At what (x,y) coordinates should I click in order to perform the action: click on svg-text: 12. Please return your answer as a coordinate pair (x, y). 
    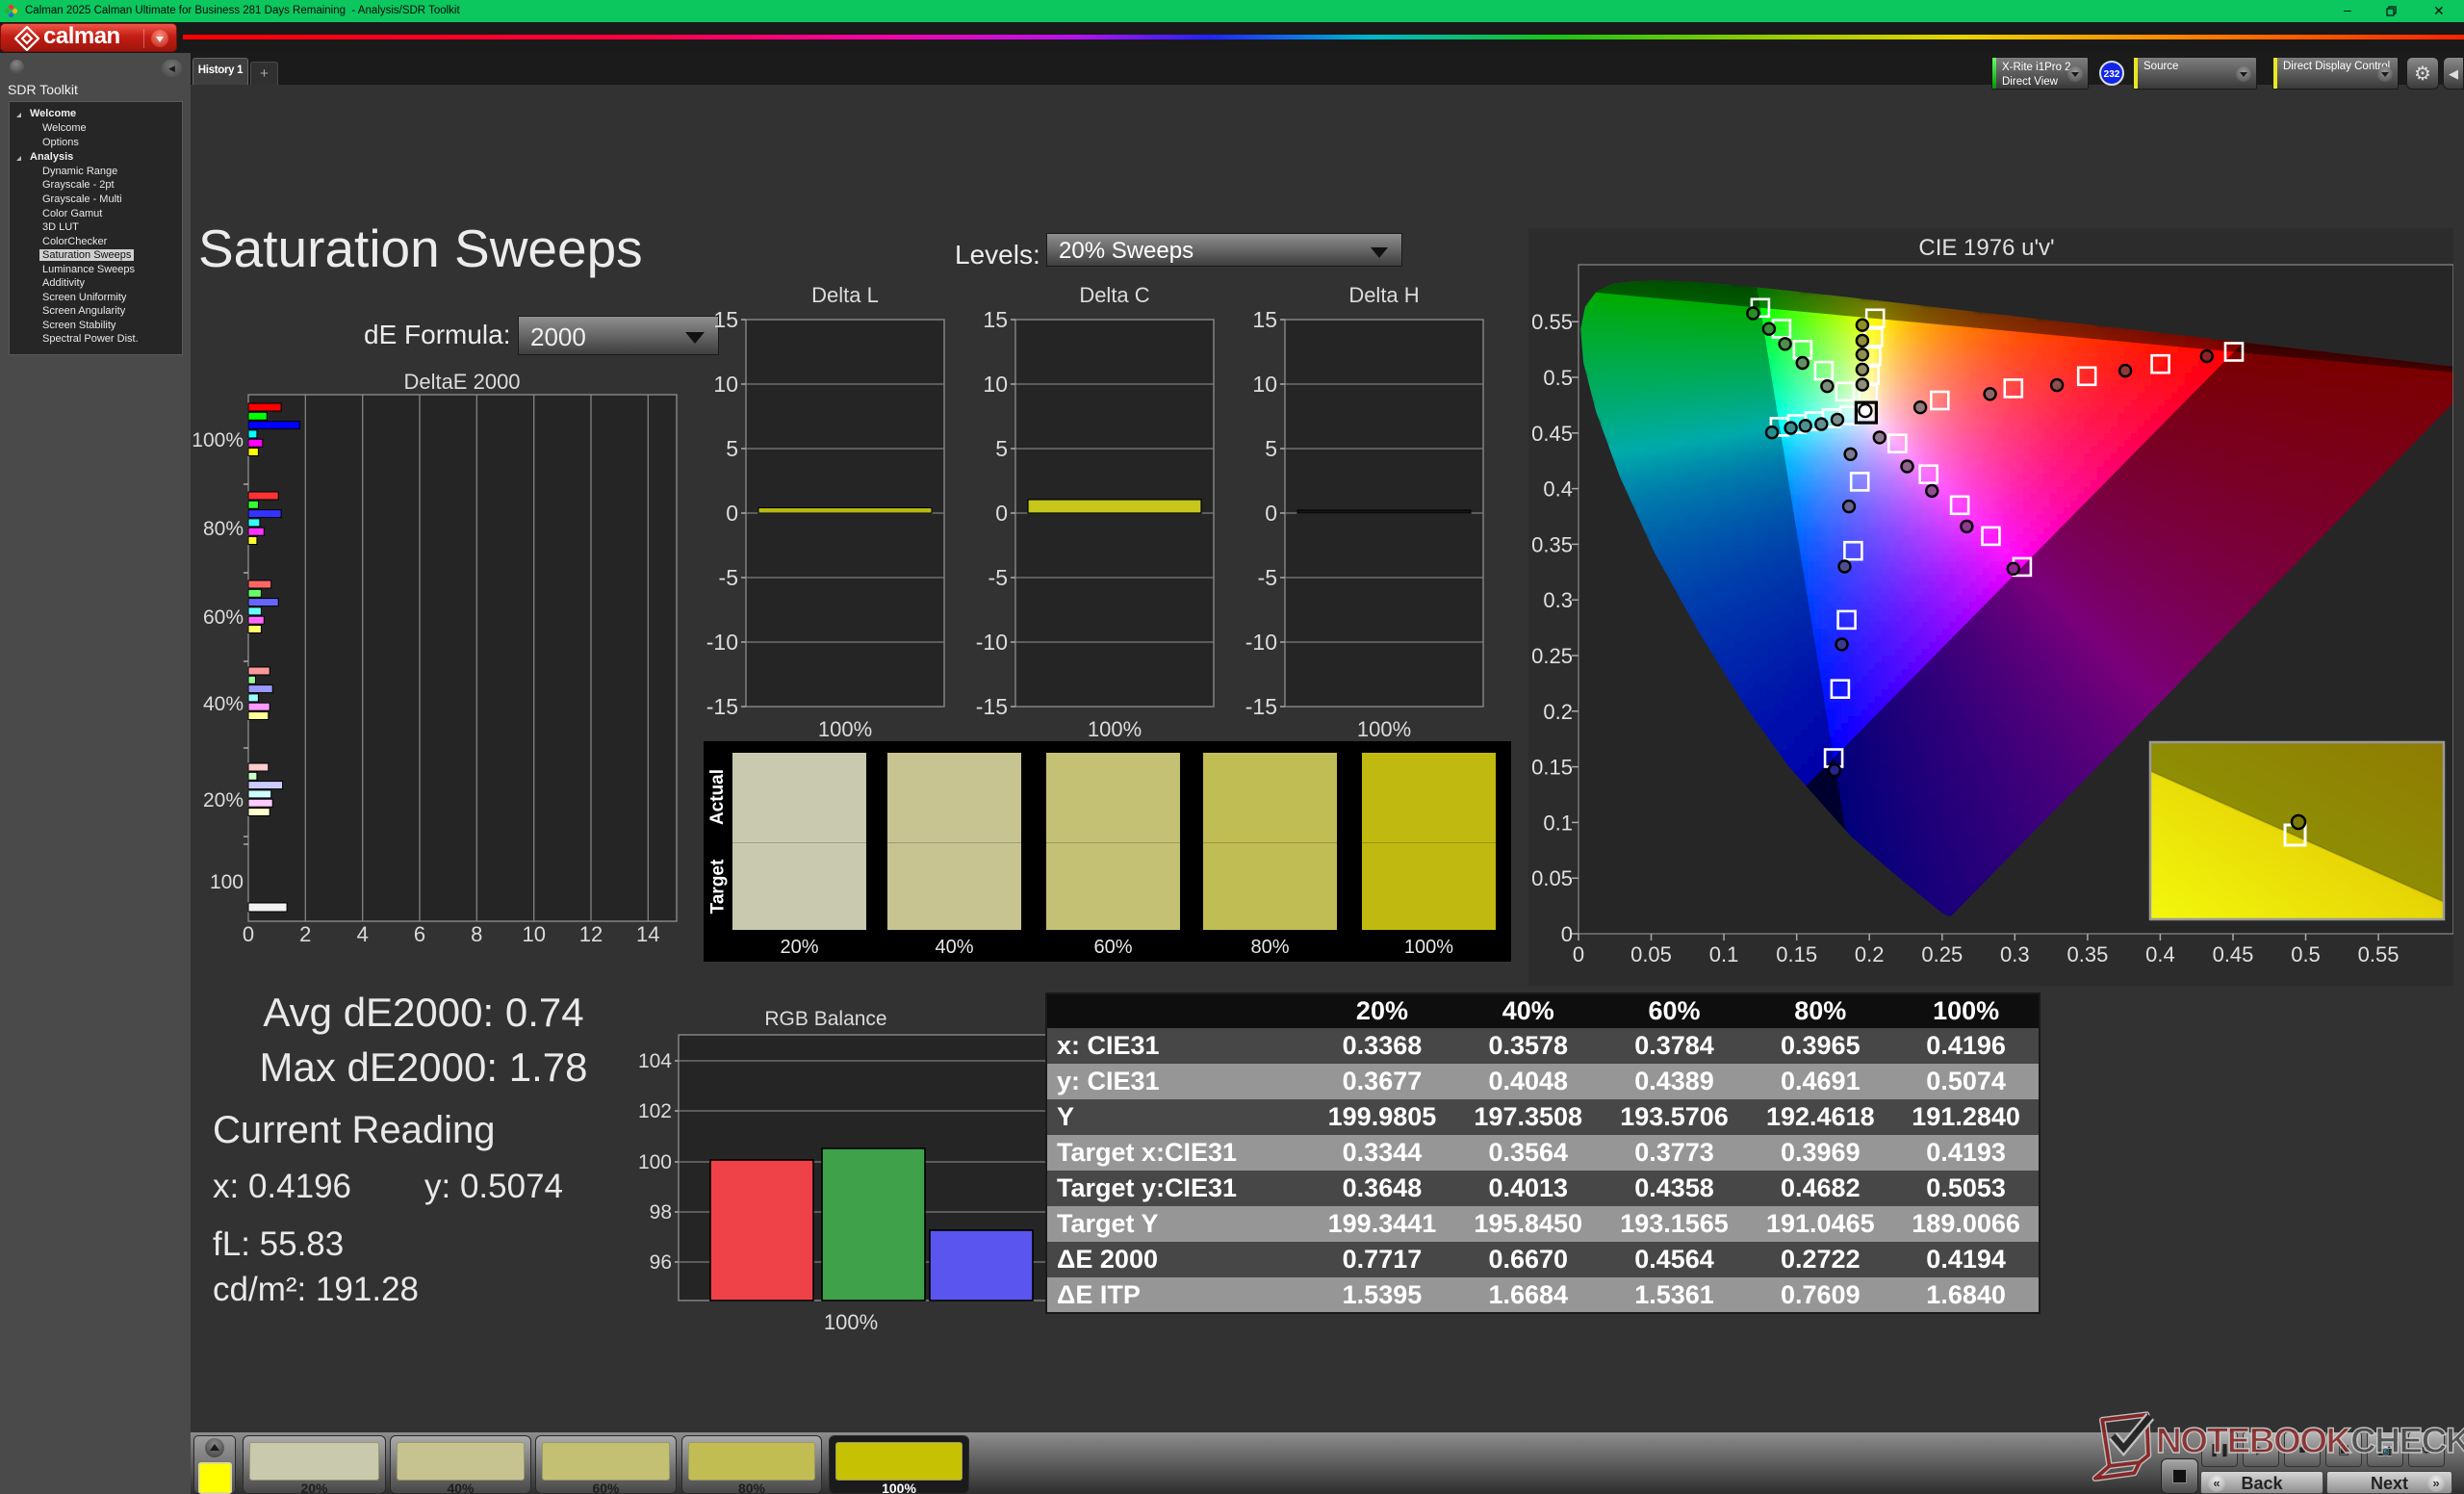
    Looking at the image, I should click on (591, 934).